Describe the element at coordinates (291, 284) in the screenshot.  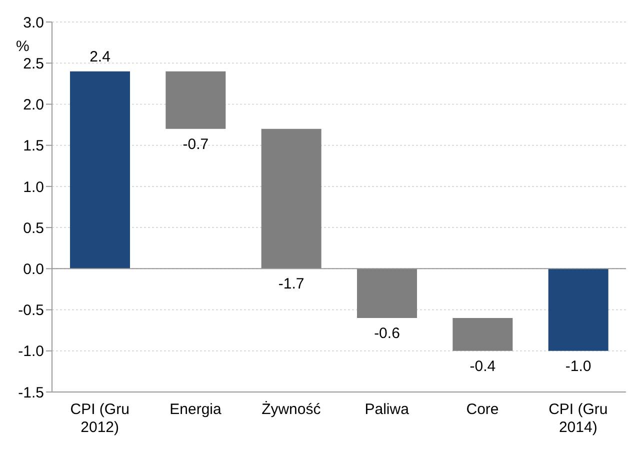
I see `data-label: -1.7` at that location.